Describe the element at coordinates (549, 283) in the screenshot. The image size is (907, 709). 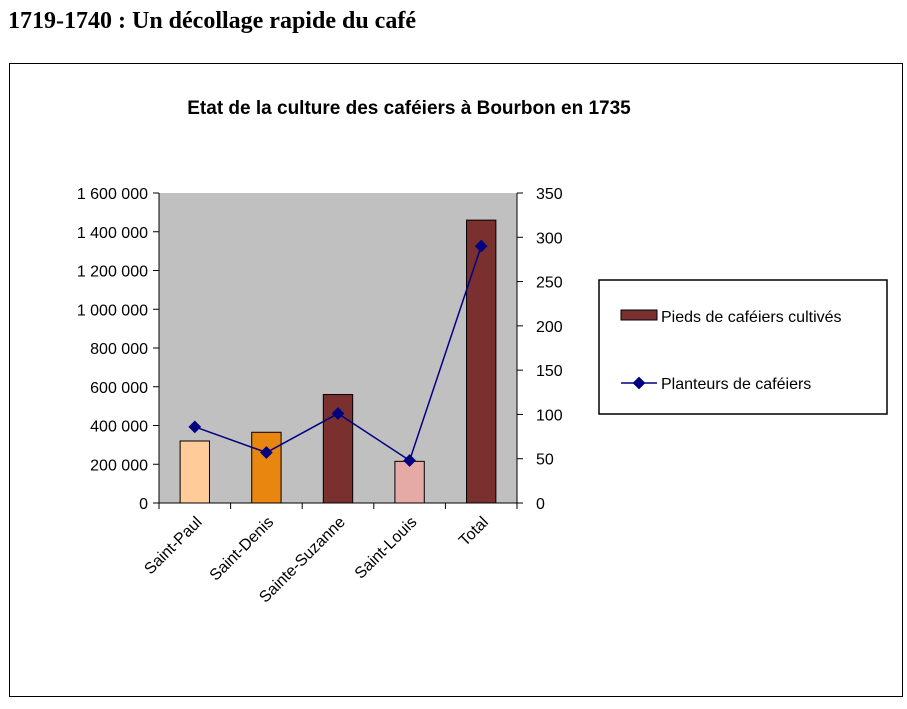
I see `right-axis-tick-label: 250` at that location.